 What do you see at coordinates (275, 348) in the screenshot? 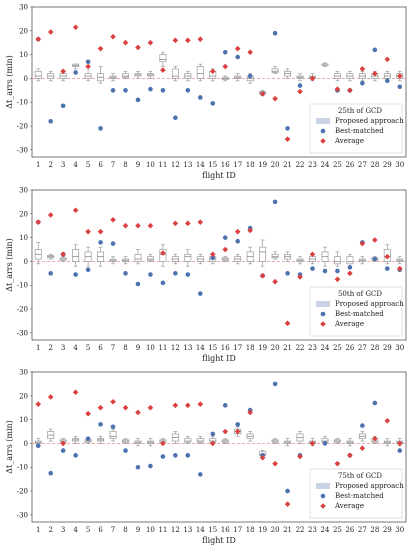
I see `x-tick-label: 20` at bounding box center [275, 348].